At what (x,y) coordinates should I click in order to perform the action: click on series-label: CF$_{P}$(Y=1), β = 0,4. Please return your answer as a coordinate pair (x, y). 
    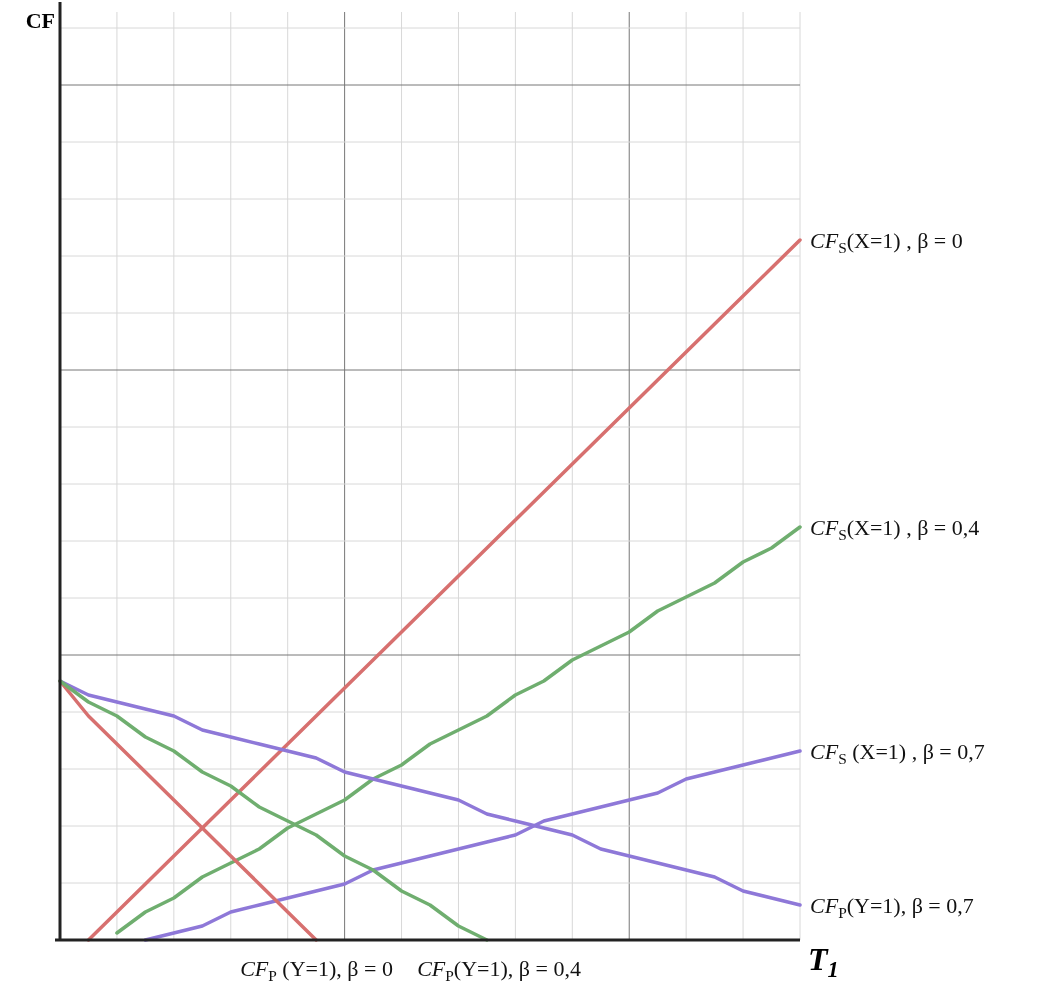
    Looking at the image, I should click on (499, 970).